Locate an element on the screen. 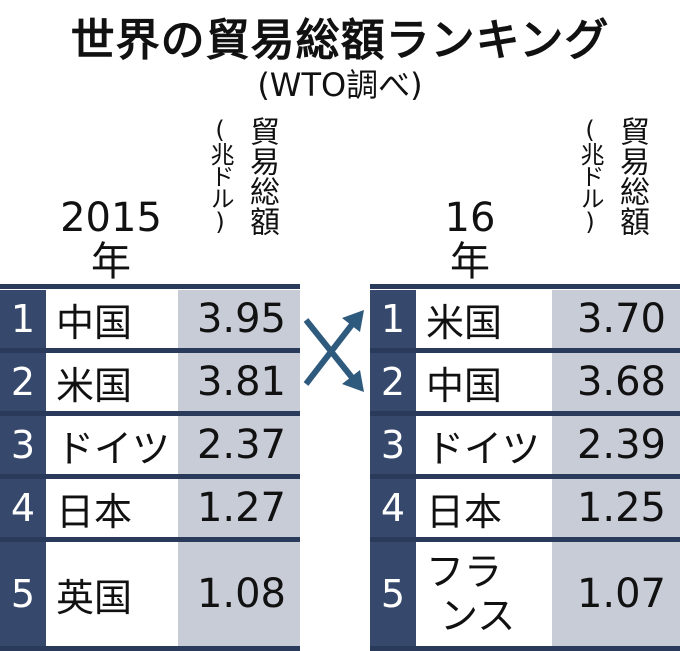  unit-sub-label-right: (兆ドル) is located at coordinates (590, 175).